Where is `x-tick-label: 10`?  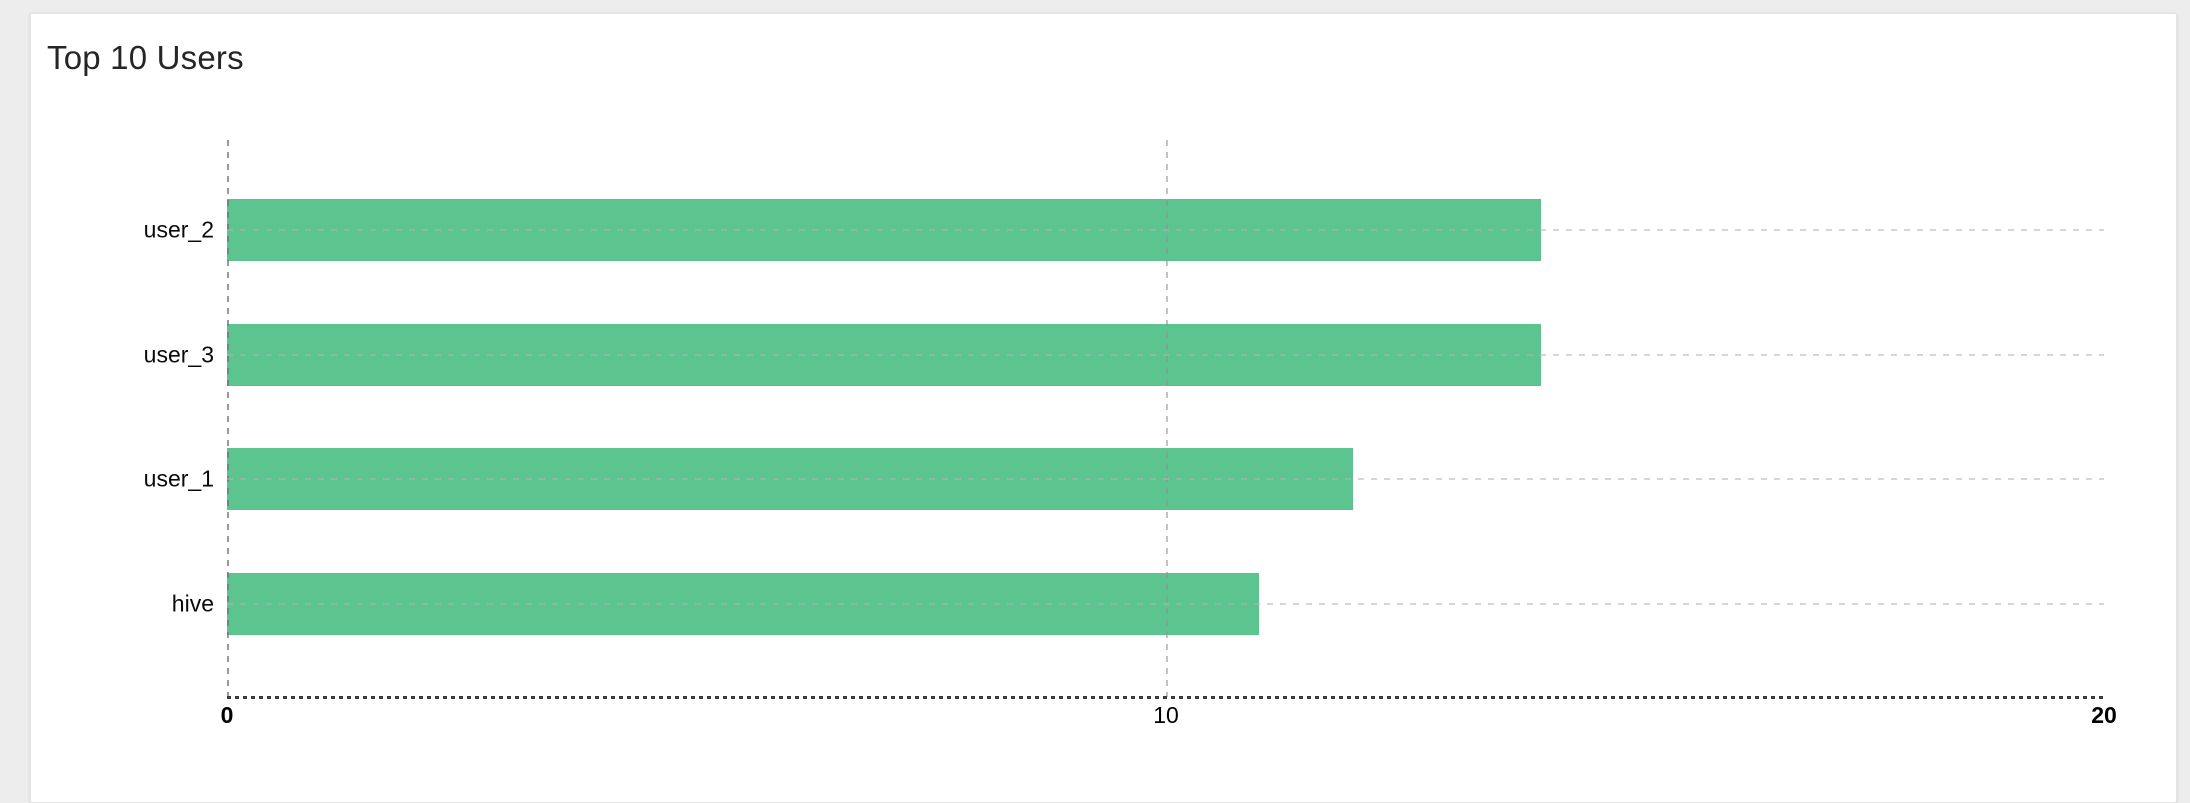
x-tick-label: 10 is located at coordinates (1166, 715).